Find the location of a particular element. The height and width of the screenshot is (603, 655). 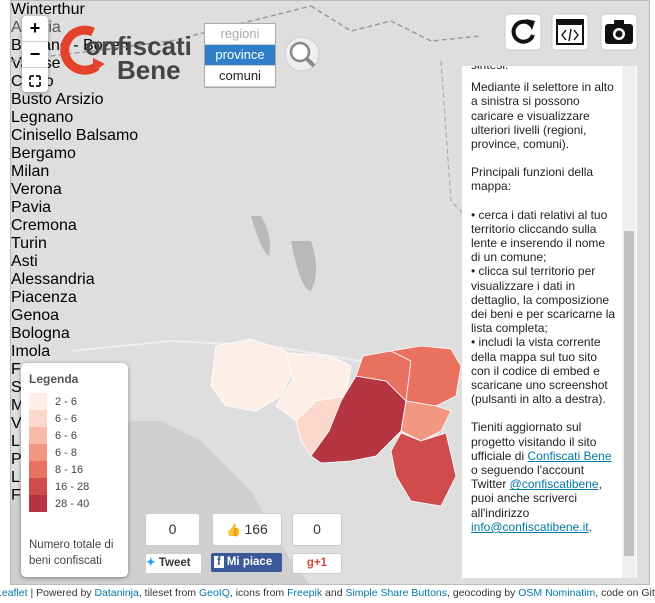

facebook-button: f Mi piace is located at coordinates (246, 562).